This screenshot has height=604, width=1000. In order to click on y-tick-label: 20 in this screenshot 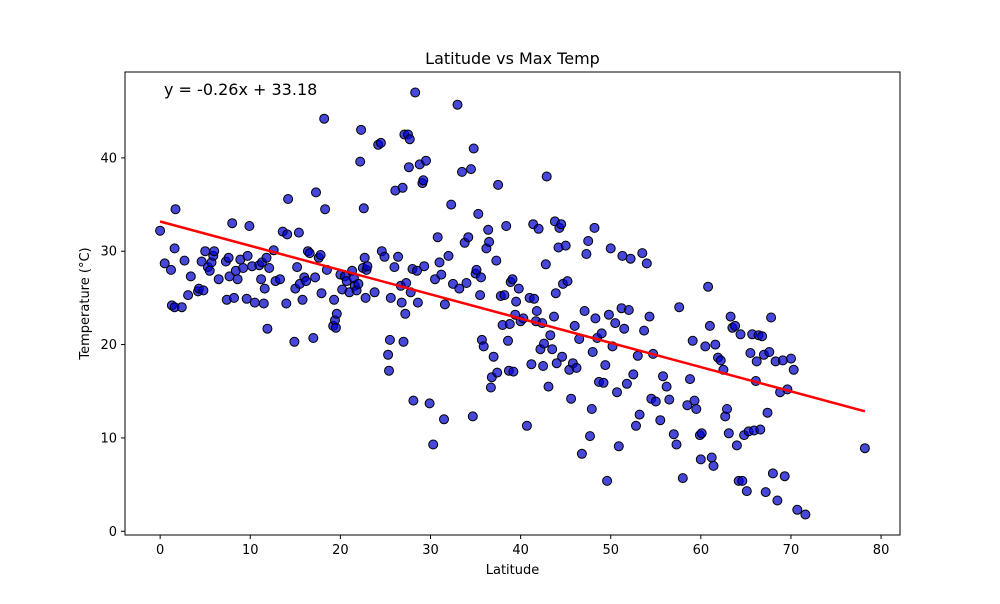, I will do `click(108, 345)`.